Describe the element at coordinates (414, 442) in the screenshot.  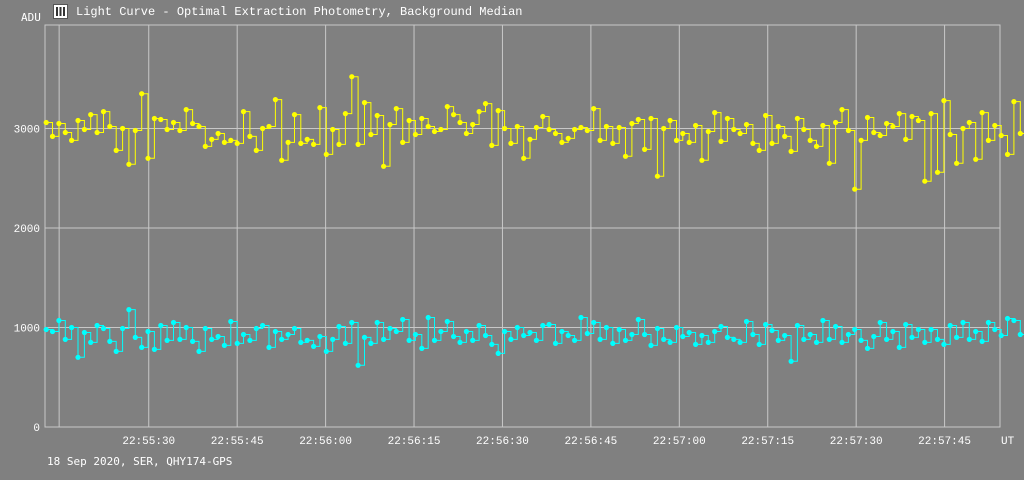
I see `x-tick-label: 22:56:15` at that location.